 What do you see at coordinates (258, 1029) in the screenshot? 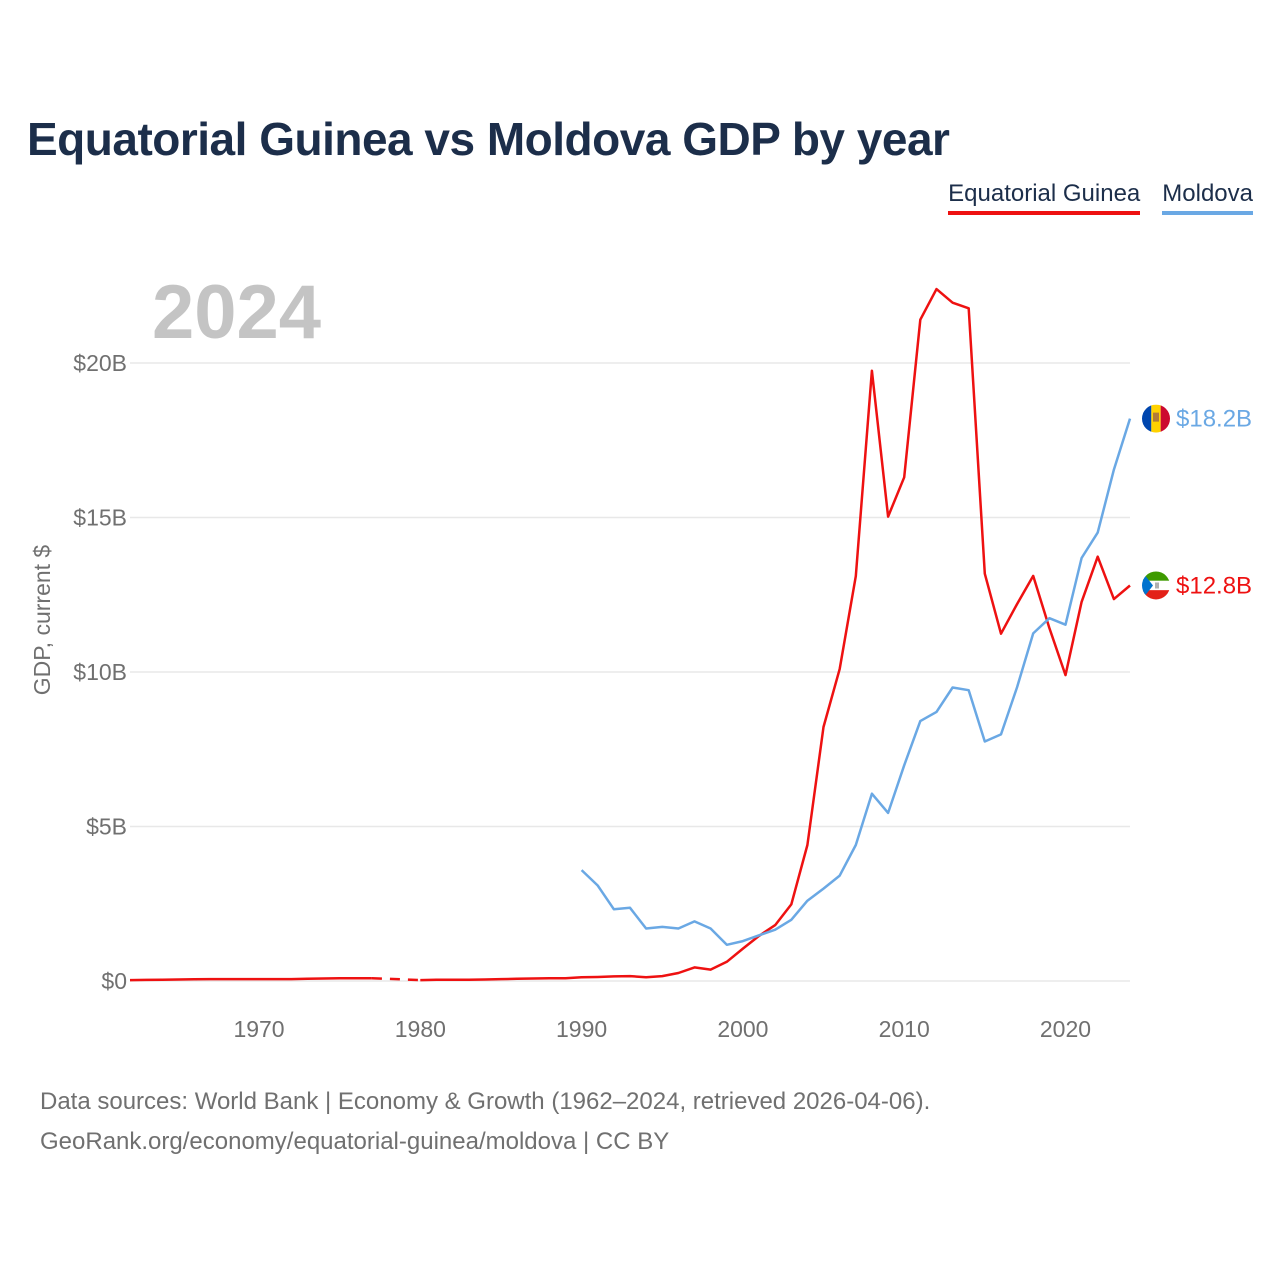
I see `x-tick-label: 1970` at bounding box center [258, 1029].